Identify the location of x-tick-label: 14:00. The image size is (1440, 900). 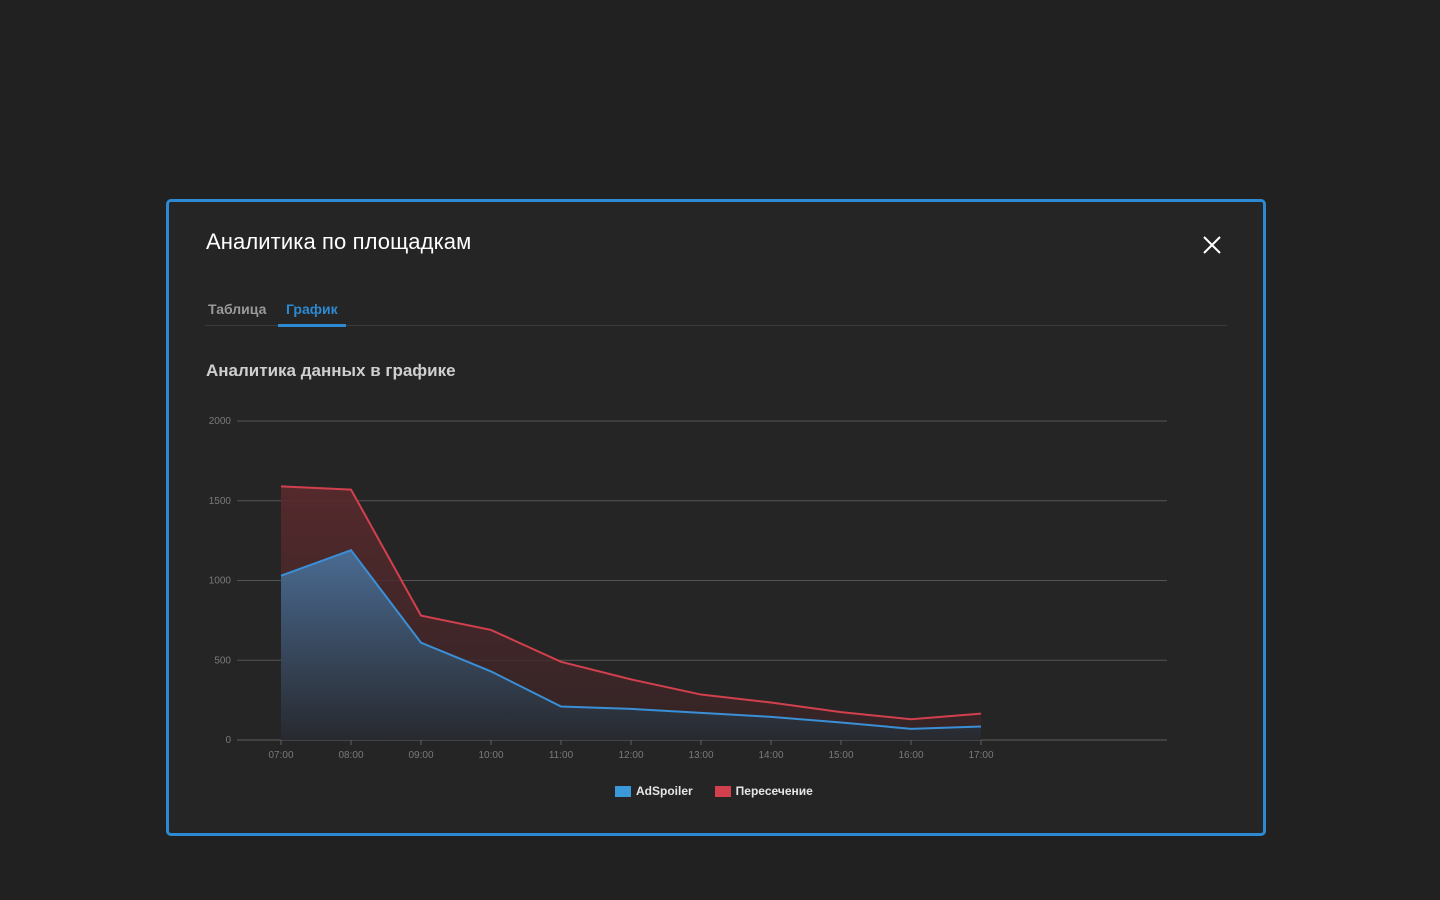
(770, 755).